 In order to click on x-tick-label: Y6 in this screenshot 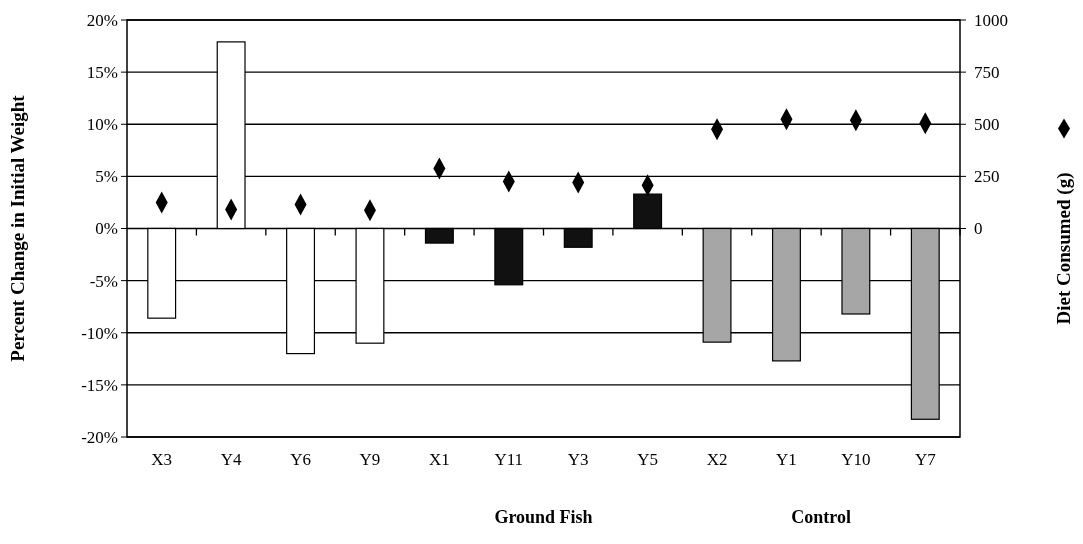, I will do `click(300, 459)`.